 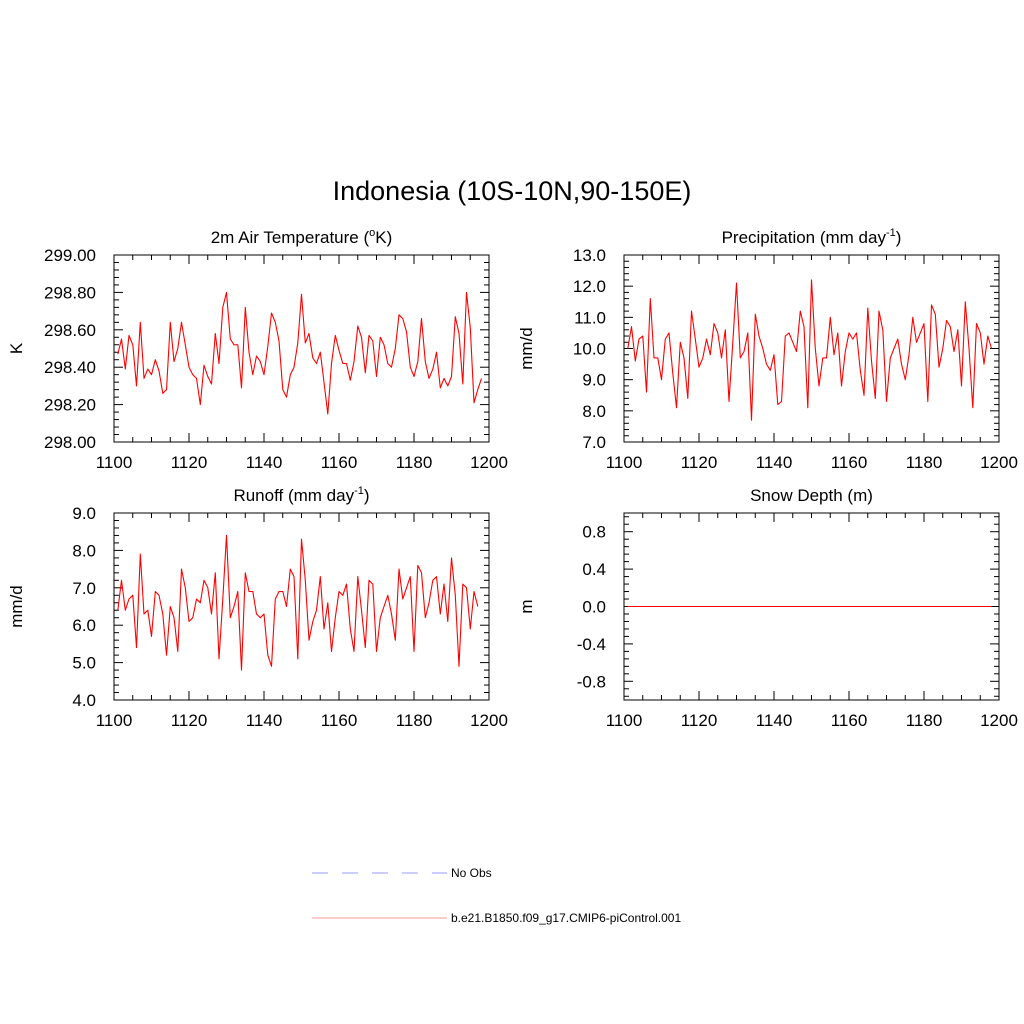 What do you see at coordinates (594, 532) in the screenshot?
I see `y-tick-label: 0.8` at bounding box center [594, 532].